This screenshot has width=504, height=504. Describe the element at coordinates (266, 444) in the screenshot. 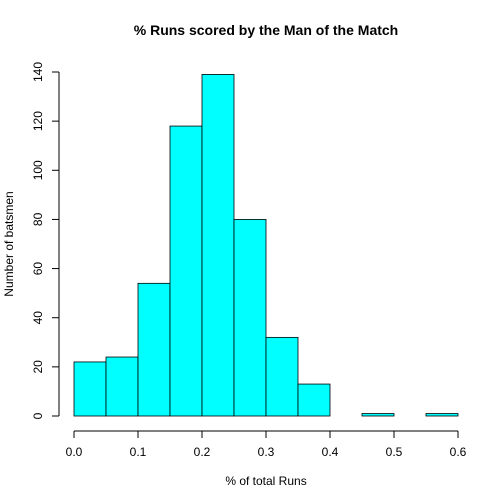

I see `x-axis: 0.0 0.1 0.2 0.3 0.4 0.5 0.6` at that location.